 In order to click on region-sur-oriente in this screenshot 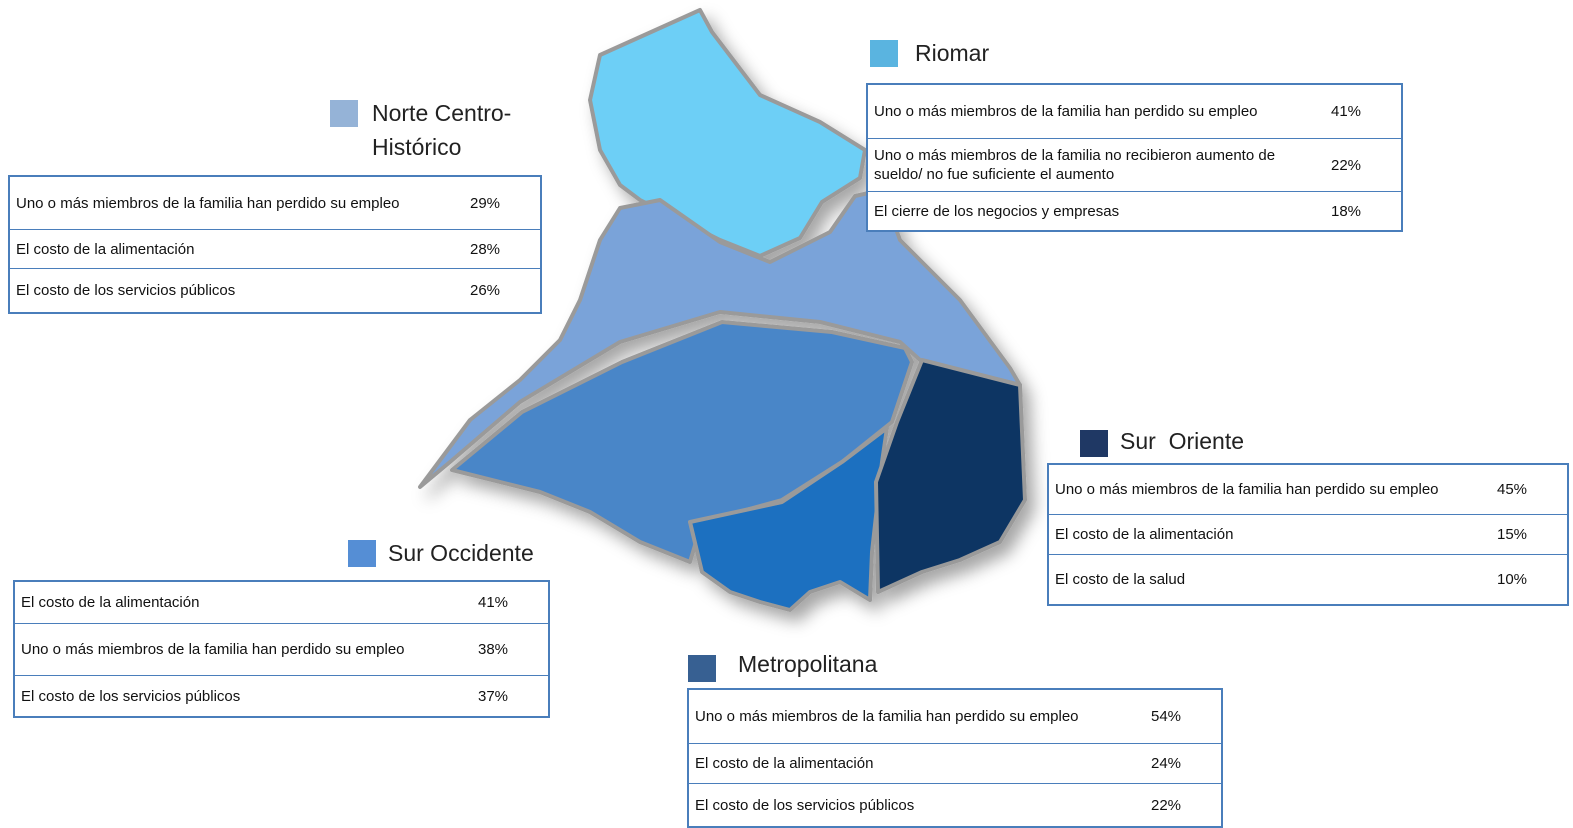, I will do `click(950, 476)`.